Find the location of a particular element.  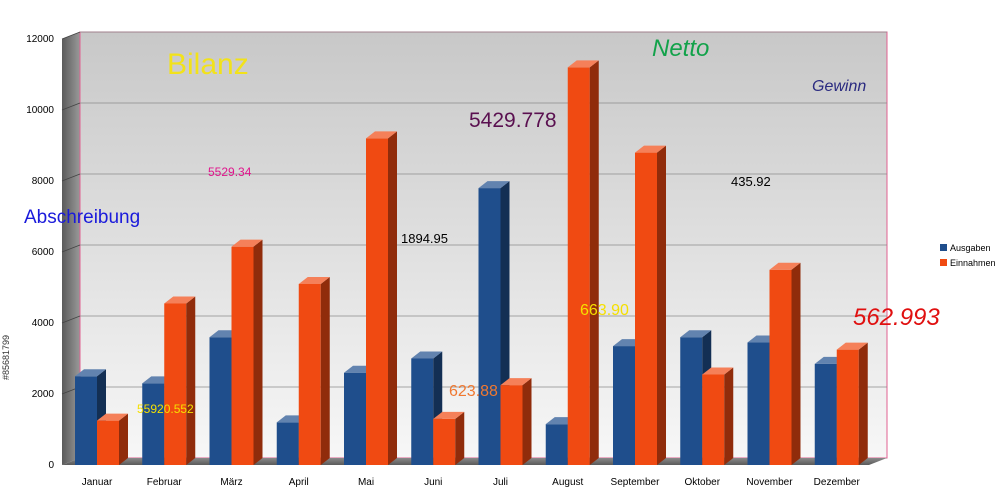

x-tick-label: Mai is located at coordinates (366, 482).